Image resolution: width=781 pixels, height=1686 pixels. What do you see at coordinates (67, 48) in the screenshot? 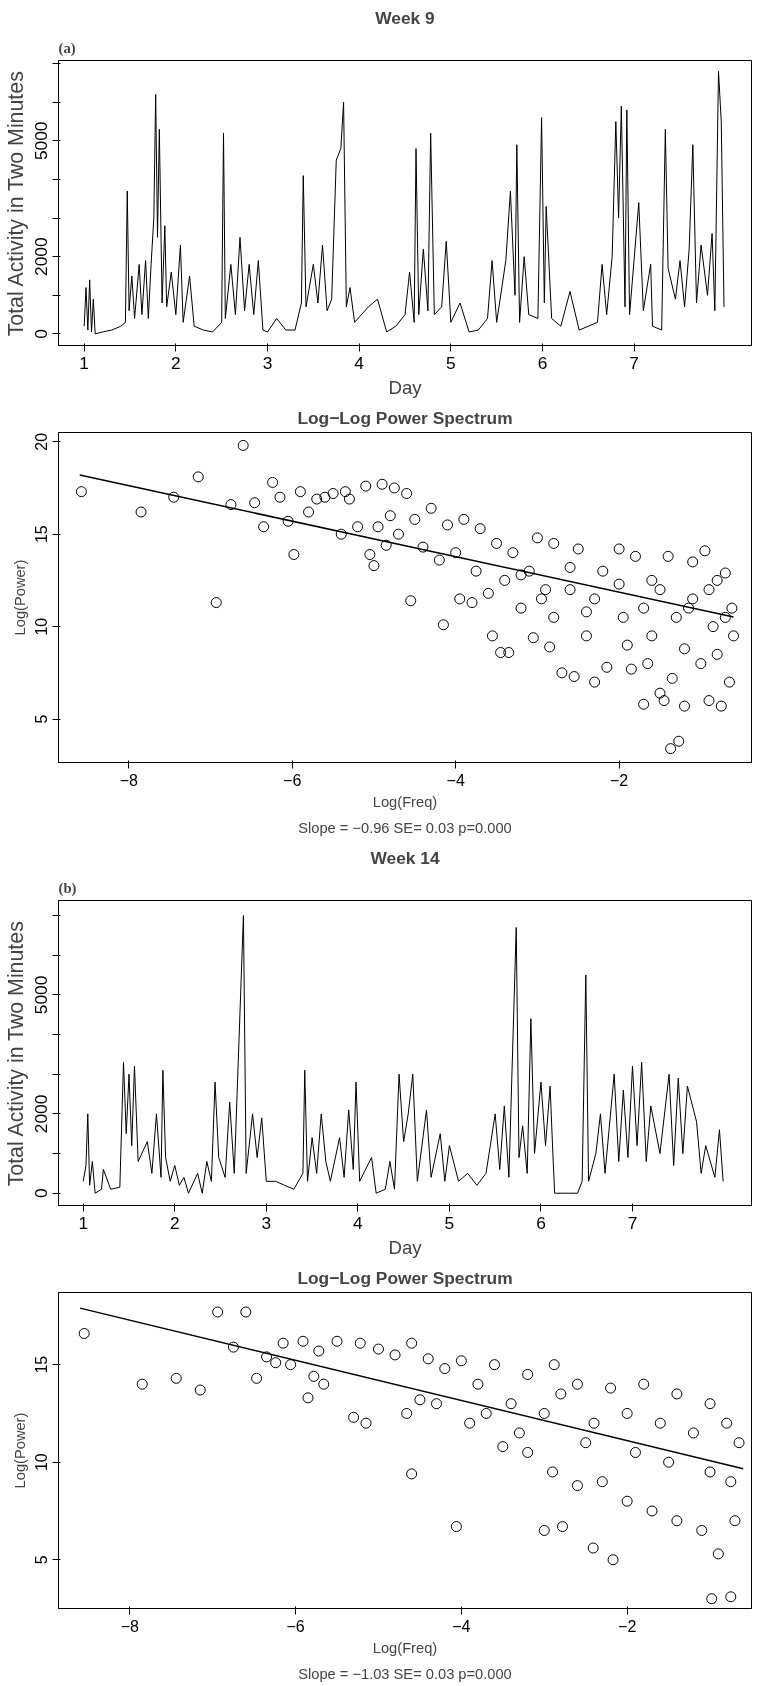
I see `text: (a)` at bounding box center [67, 48].